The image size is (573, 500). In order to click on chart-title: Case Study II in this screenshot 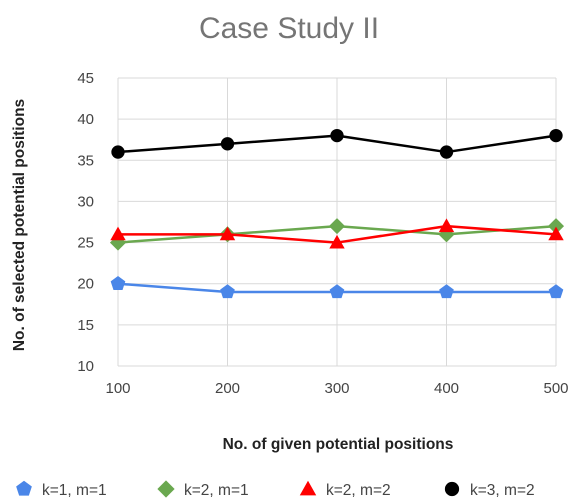, I will do `click(289, 28)`.